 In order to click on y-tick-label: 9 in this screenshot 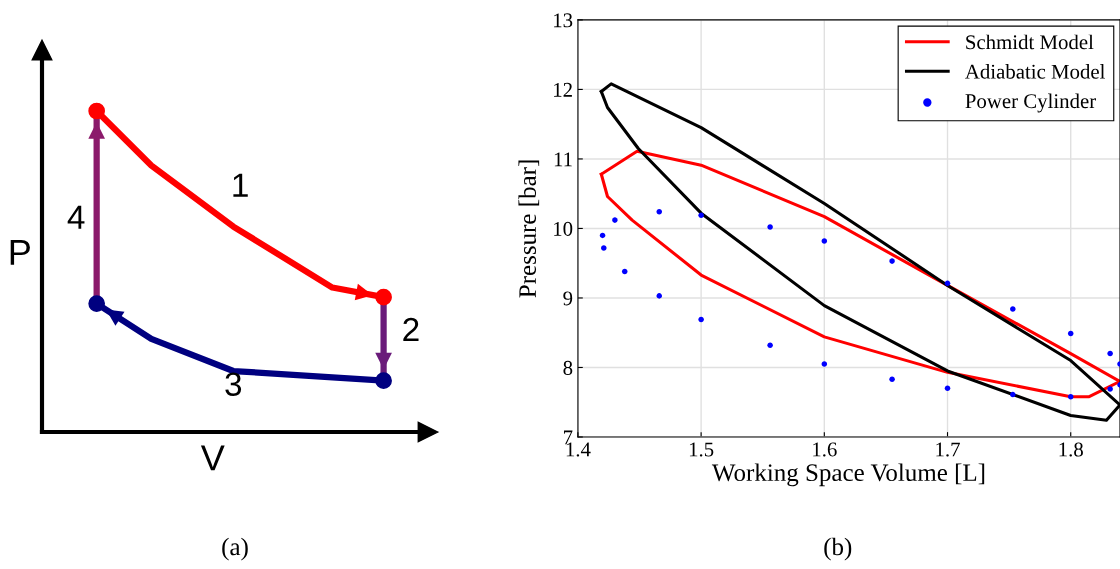, I will do `click(568, 298)`.